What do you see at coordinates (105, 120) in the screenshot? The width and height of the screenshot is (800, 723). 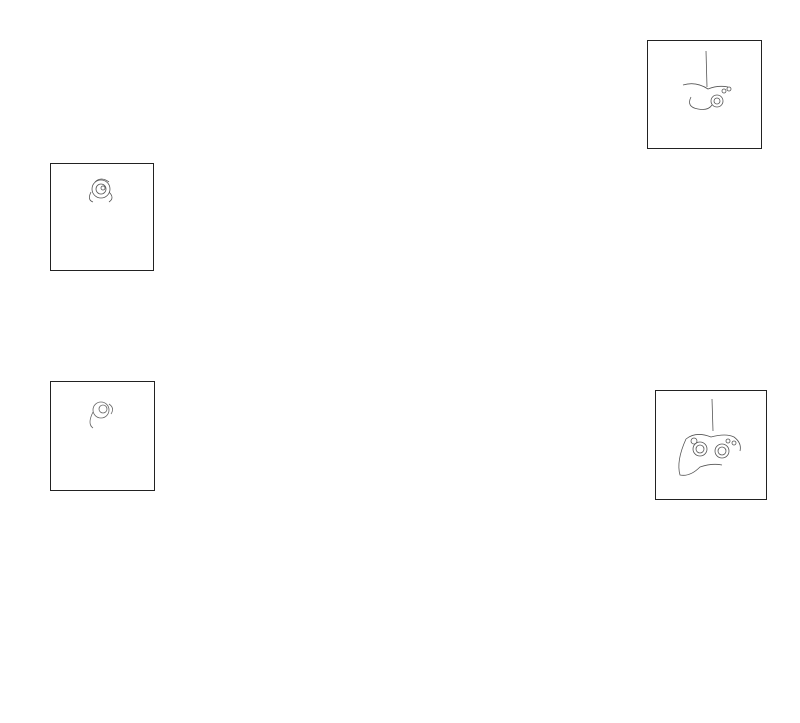 I see `rose-word-cloud` at bounding box center [105, 120].